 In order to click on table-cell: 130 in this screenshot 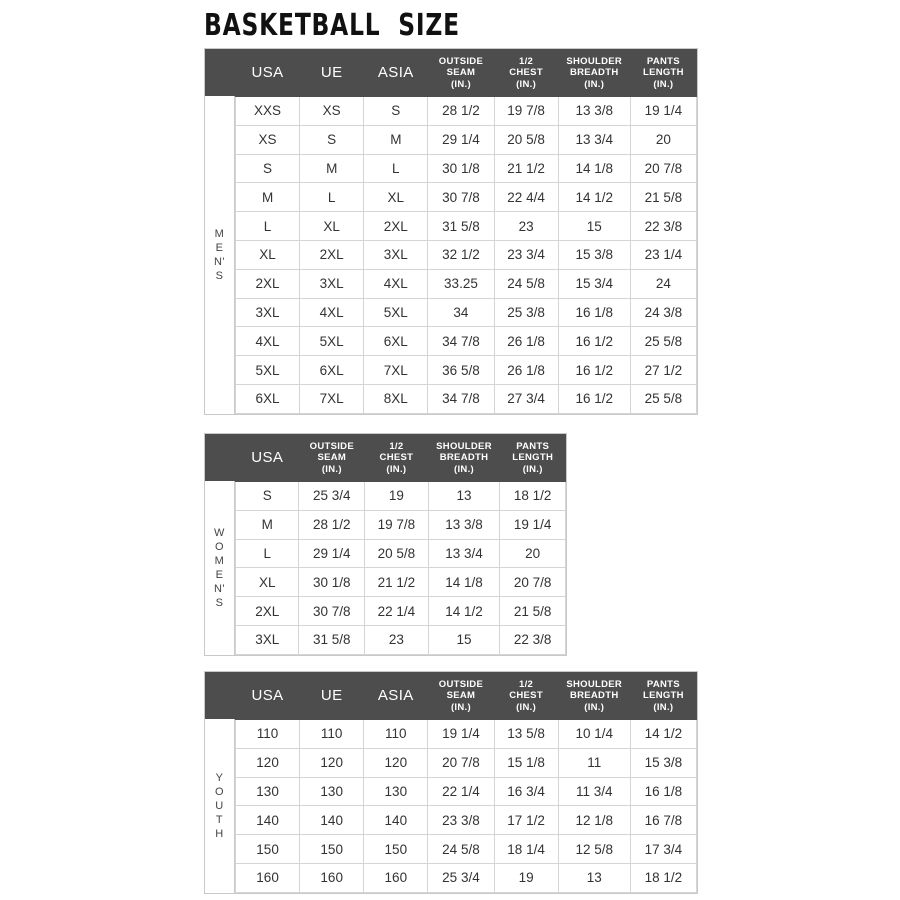, I will do `click(332, 791)`.